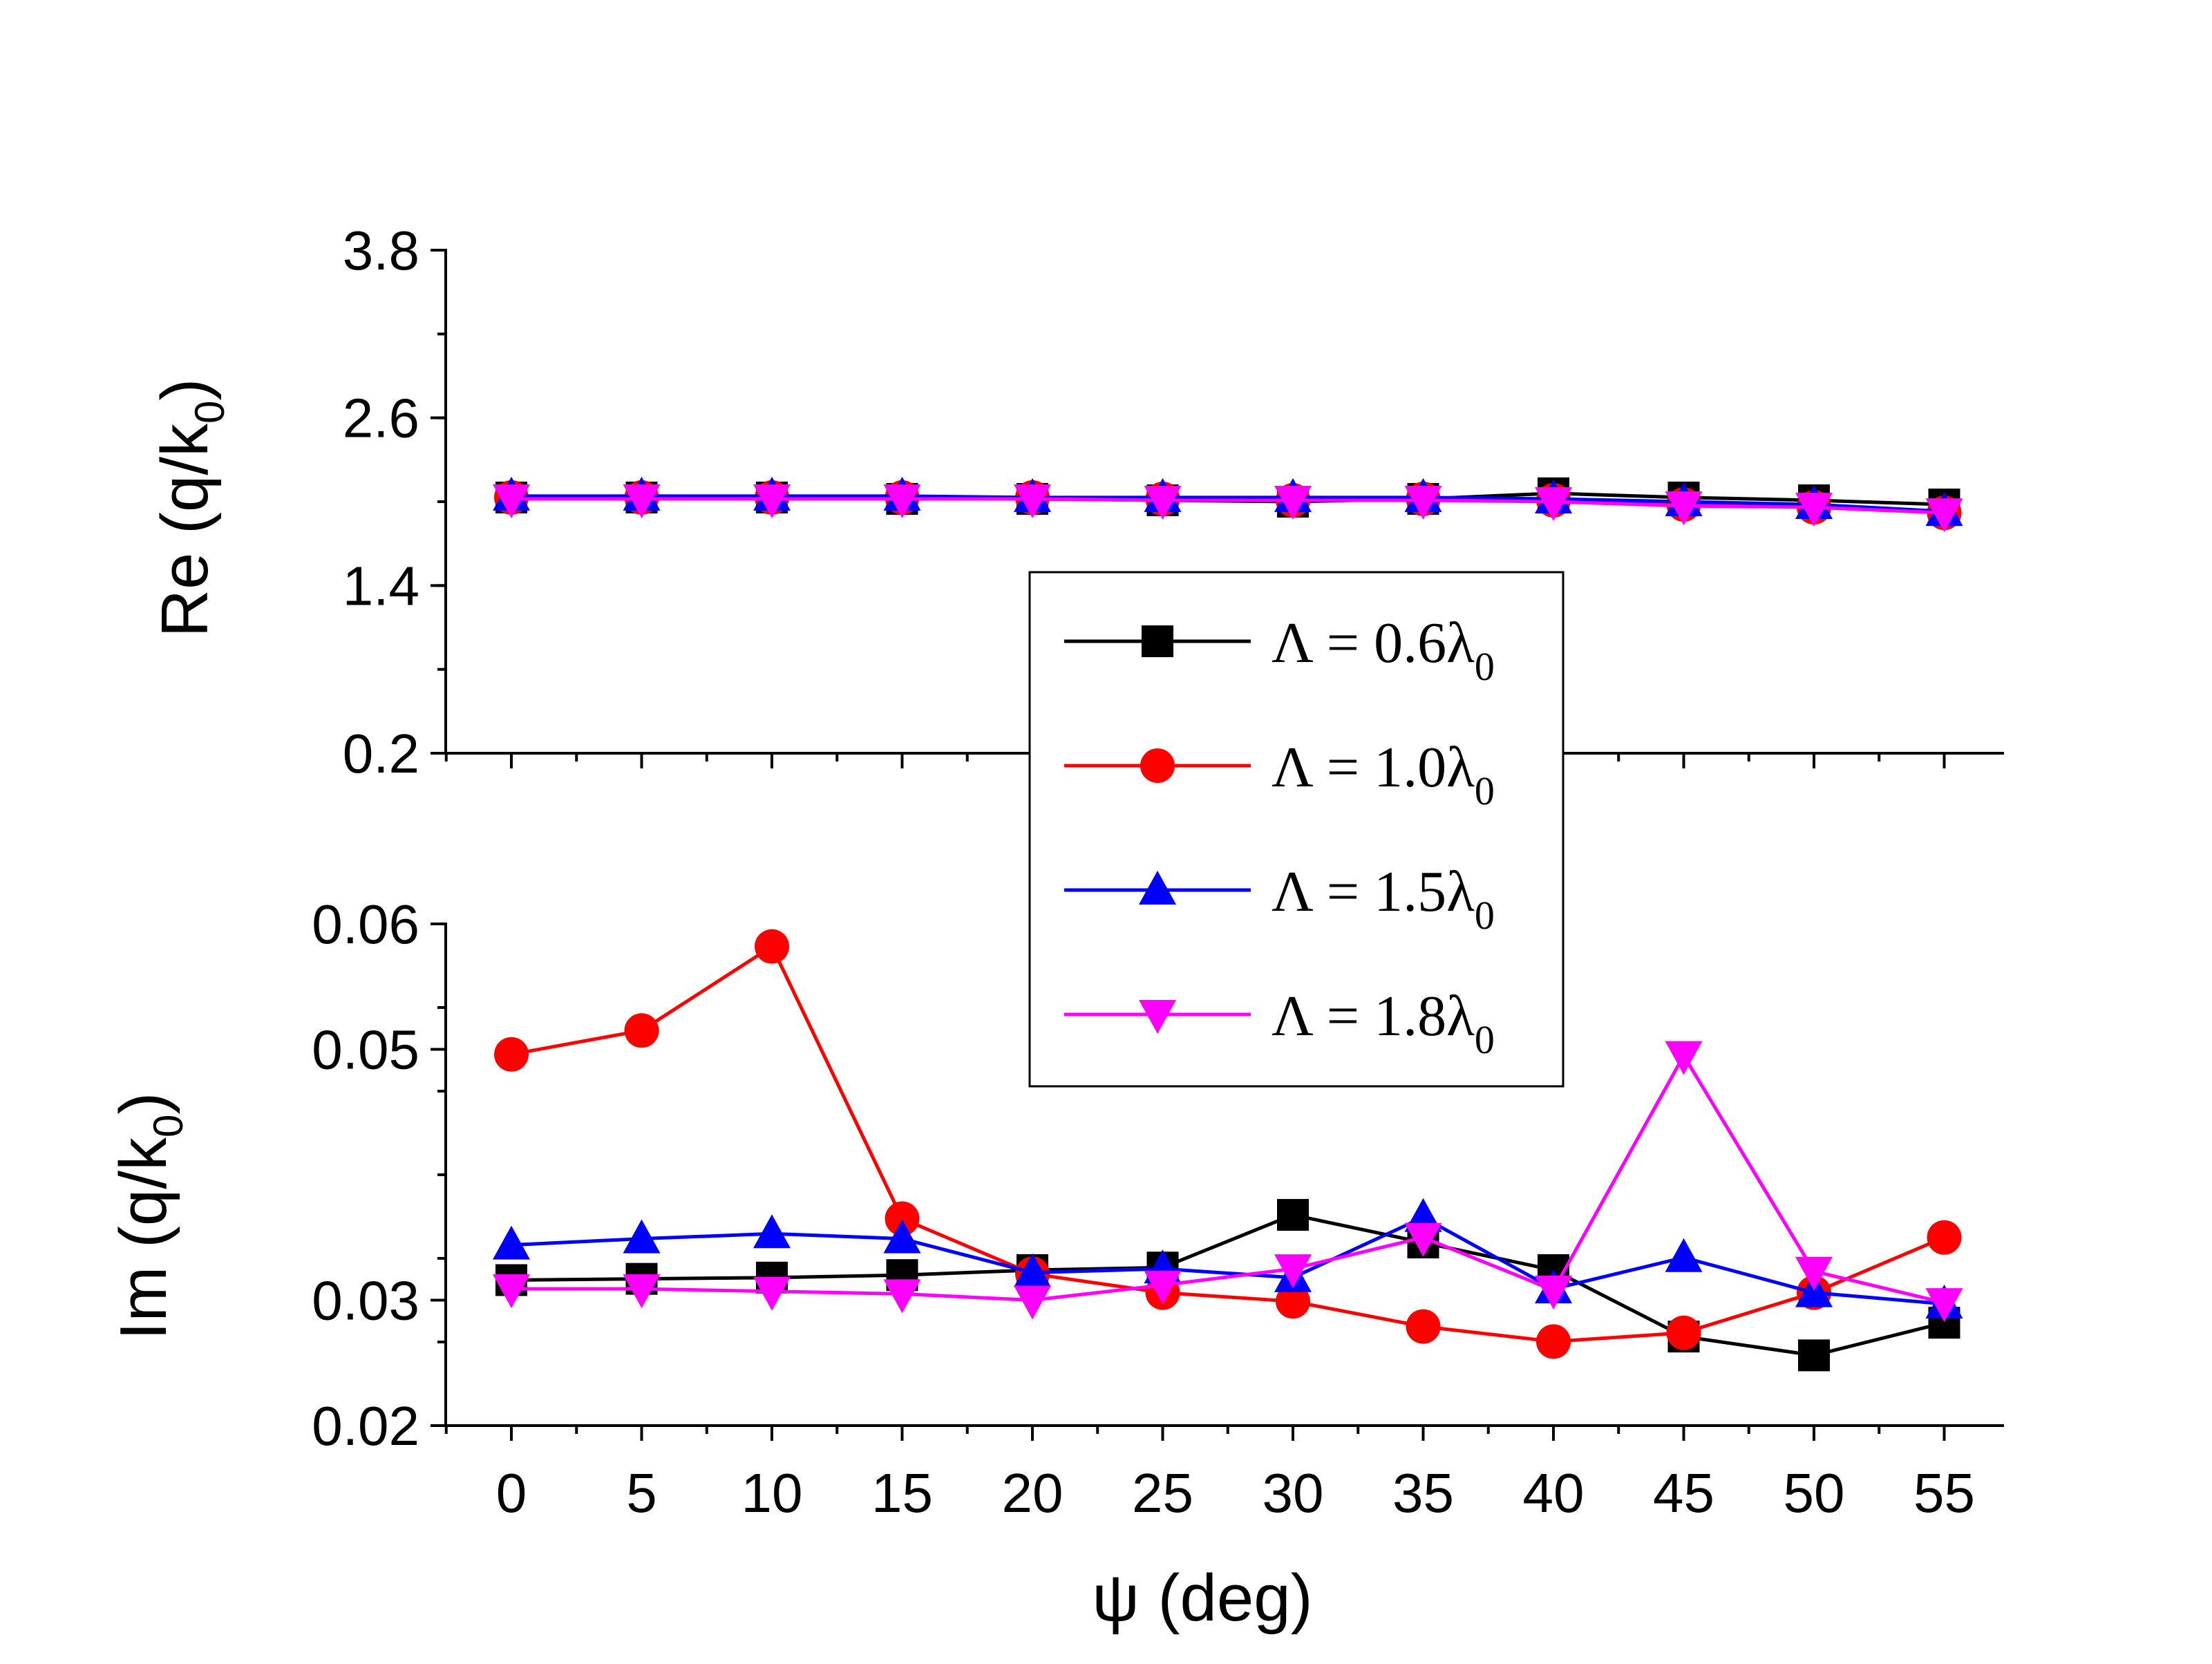 The width and height of the screenshot is (2212, 1664). What do you see at coordinates (381, 250) in the screenshot?
I see `top-y-tick-label: 3.8` at bounding box center [381, 250].